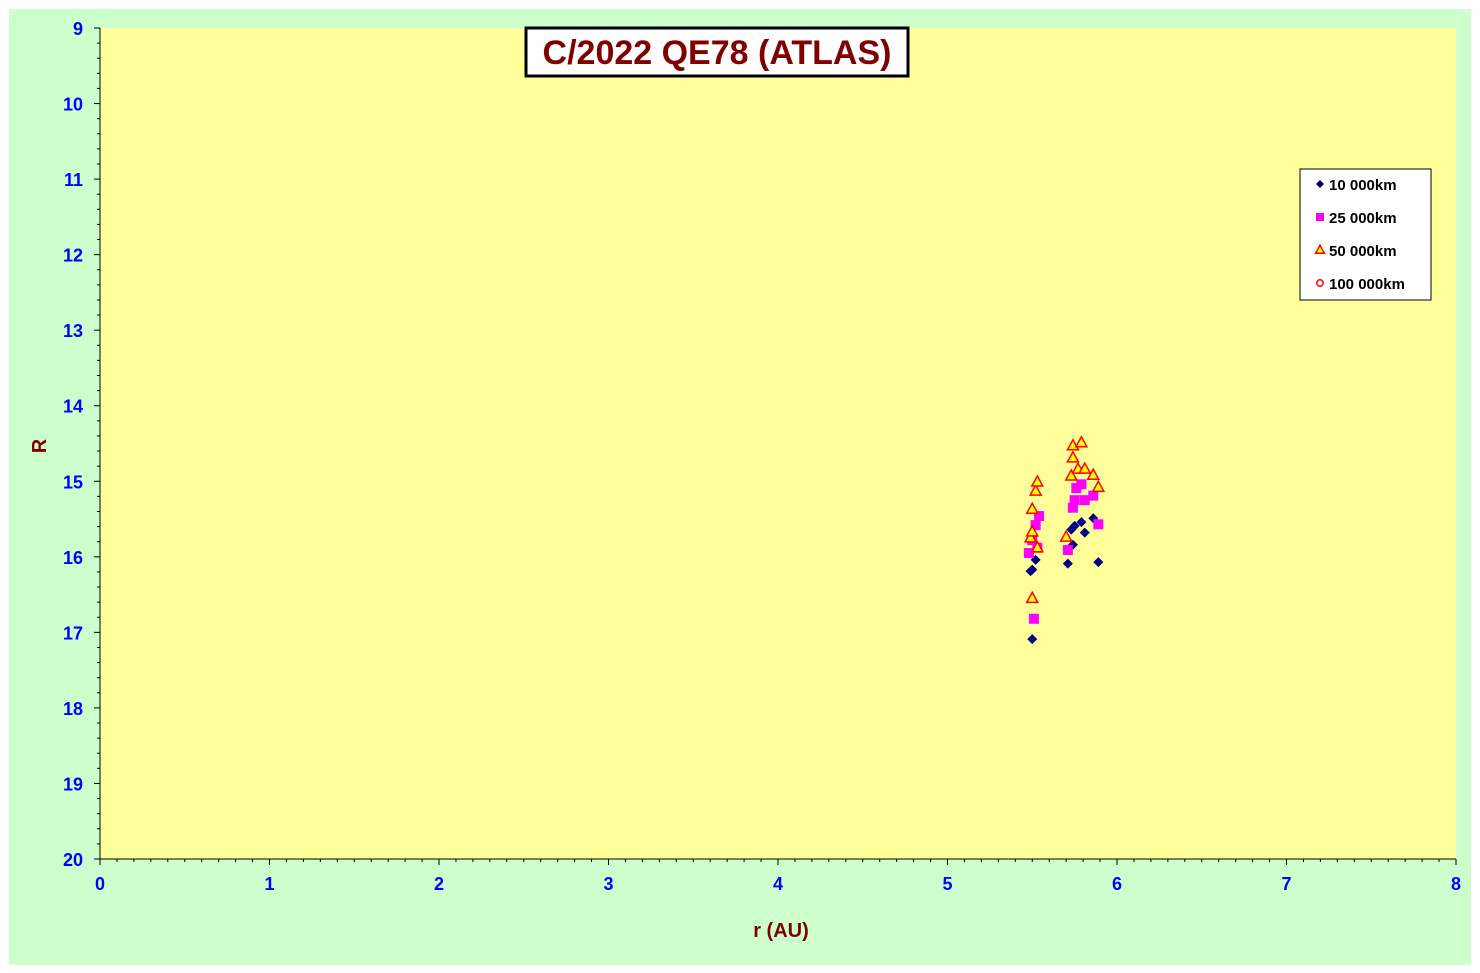 This screenshot has width=1480, height=973. Describe the element at coordinates (73, 407) in the screenshot. I see `y-tick-label: 14` at that location.